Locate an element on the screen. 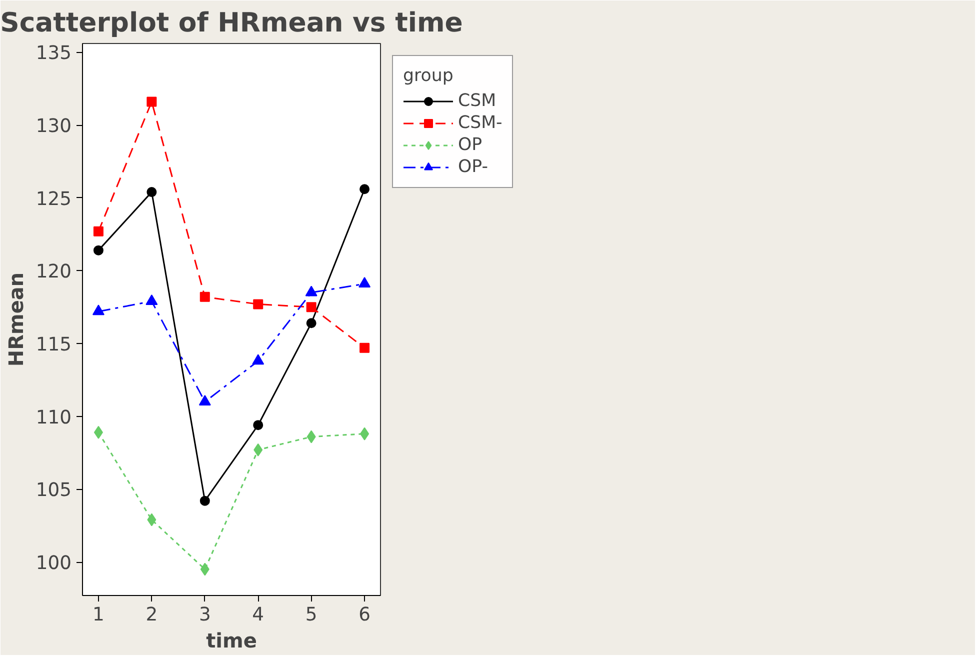  y-tick-label: 110 is located at coordinates (54, 417).